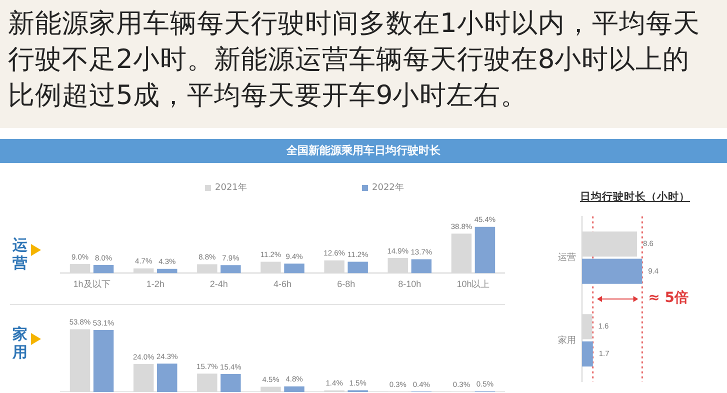 Image resolution: width=727 pixels, height=393 pixels. I want to click on y-axis-title: 运营, so click(20, 254).